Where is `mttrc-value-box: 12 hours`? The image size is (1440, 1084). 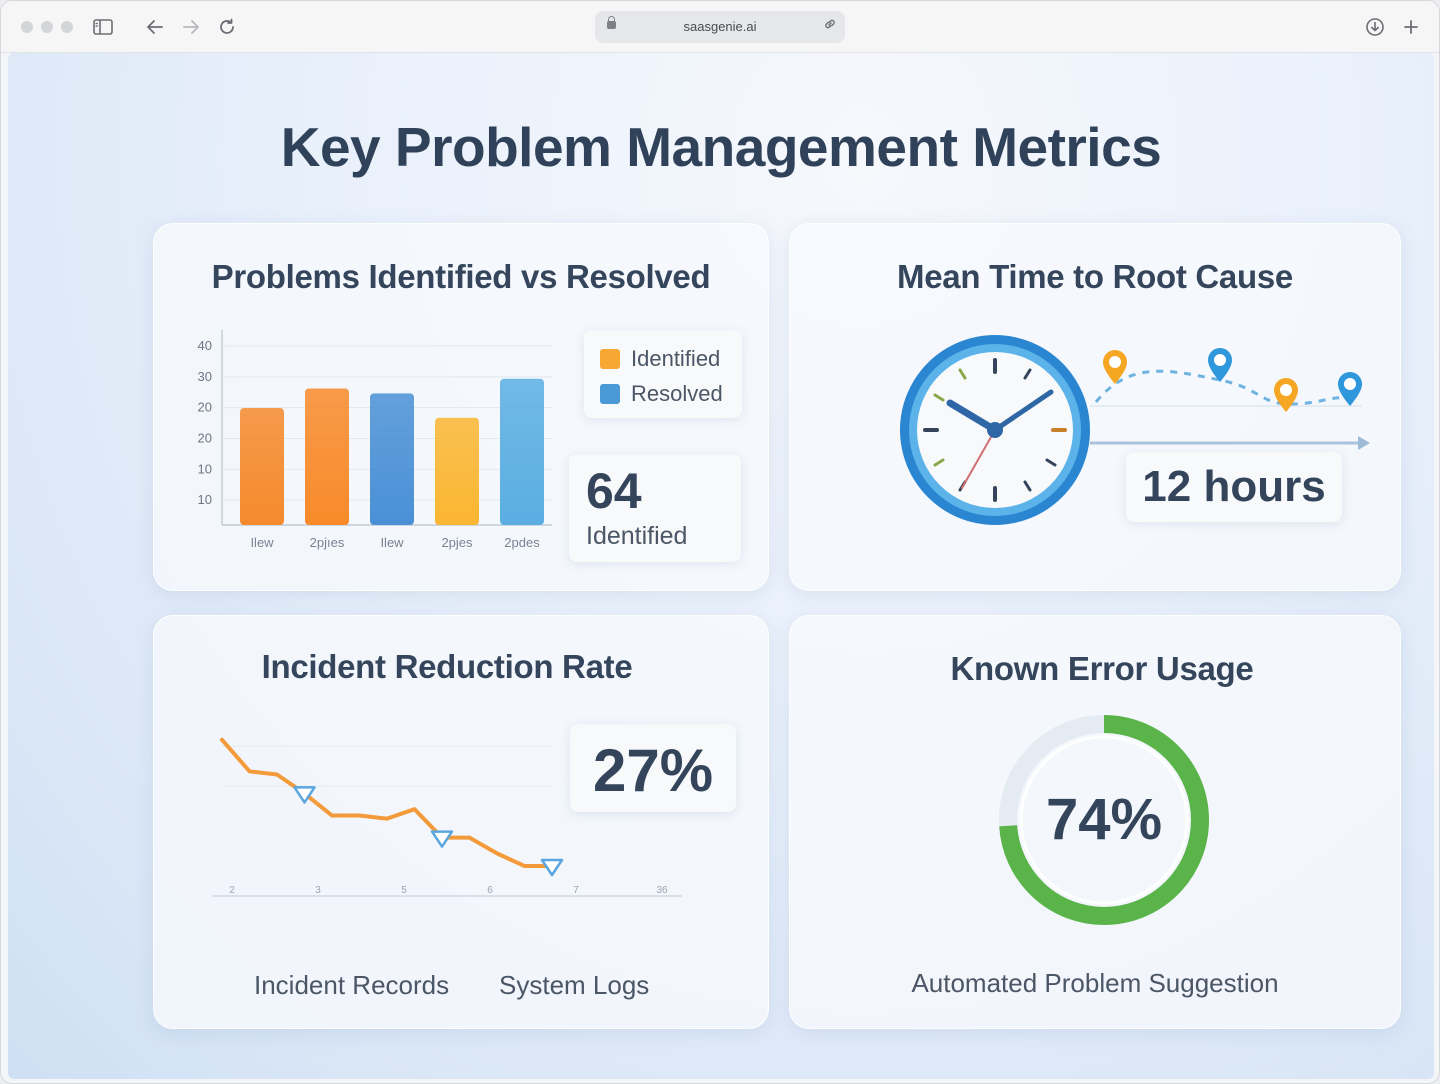 mttrc-value-box: 12 hours is located at coordinates (1234, 487).